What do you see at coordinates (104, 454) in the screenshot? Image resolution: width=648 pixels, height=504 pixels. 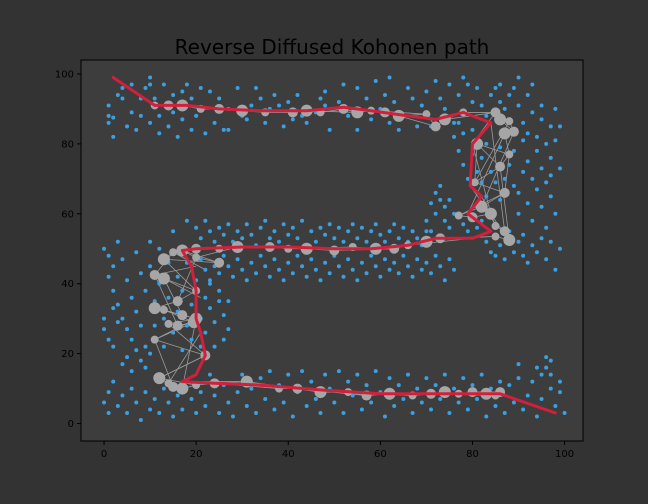 I see `x-tick-label: 0` at bounding box center [104, 454].